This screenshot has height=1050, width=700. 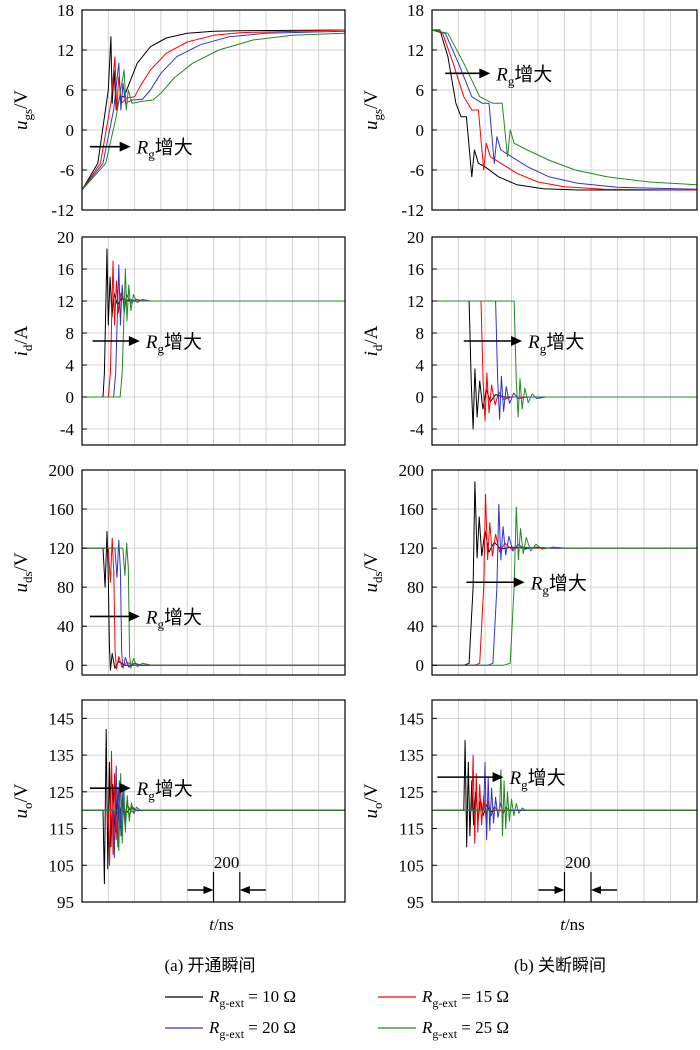 What do you see at coordinates (62, 865) in the screenshot?
I see `y-tick-label: 105` at bounding box center [62, 865].